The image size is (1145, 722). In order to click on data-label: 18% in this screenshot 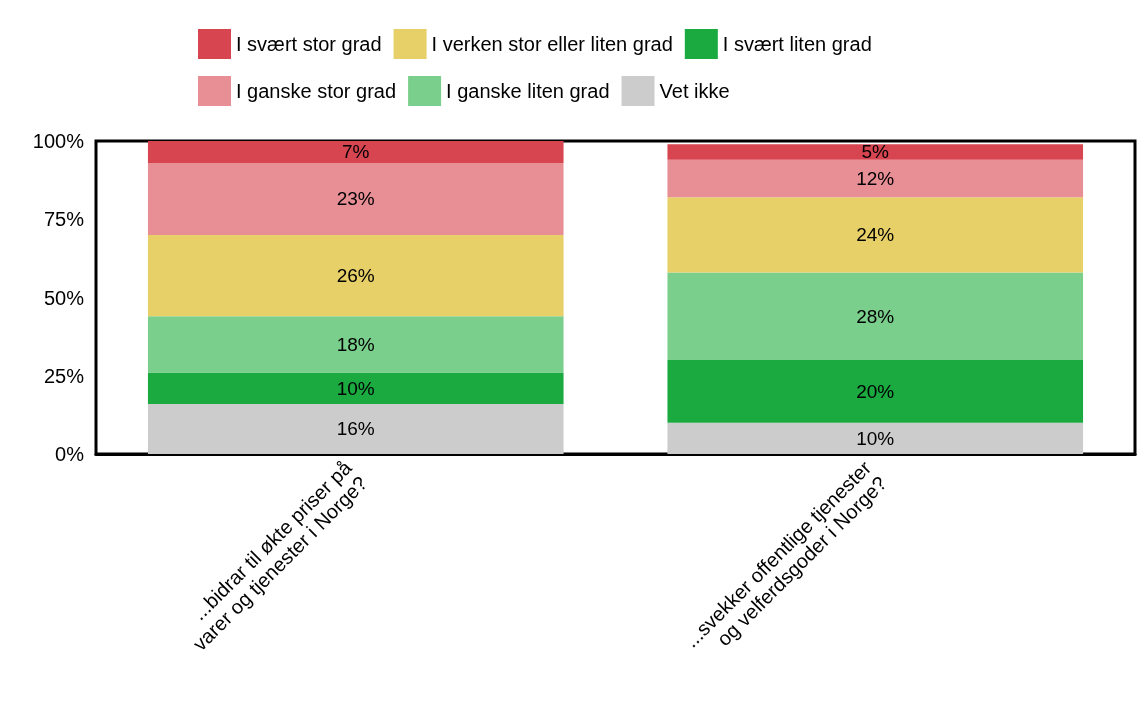, I will do `click(355, 344)`.